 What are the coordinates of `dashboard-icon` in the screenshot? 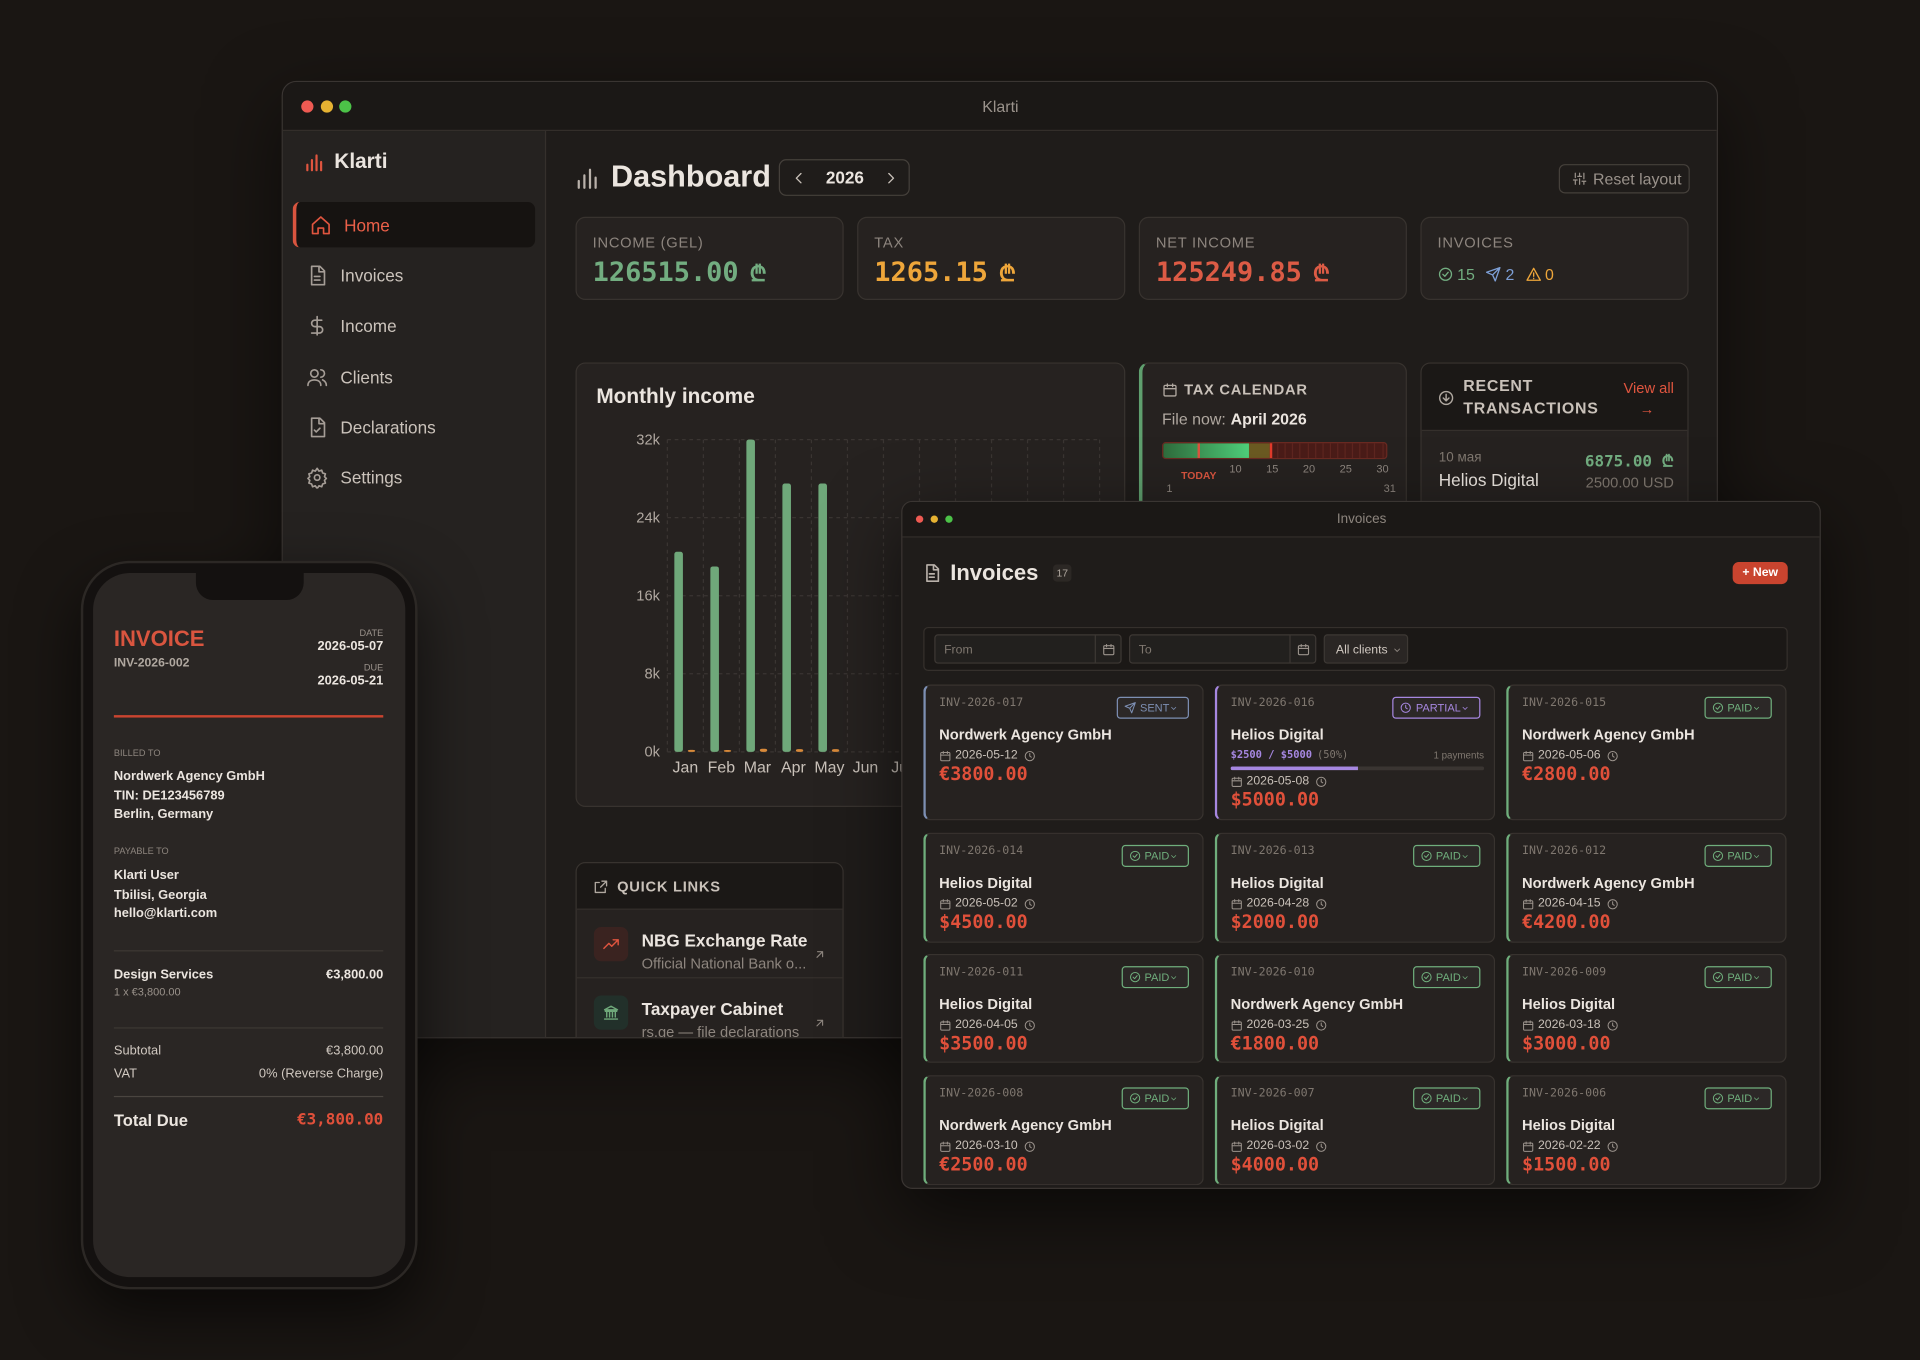 It's located at (587, 178).